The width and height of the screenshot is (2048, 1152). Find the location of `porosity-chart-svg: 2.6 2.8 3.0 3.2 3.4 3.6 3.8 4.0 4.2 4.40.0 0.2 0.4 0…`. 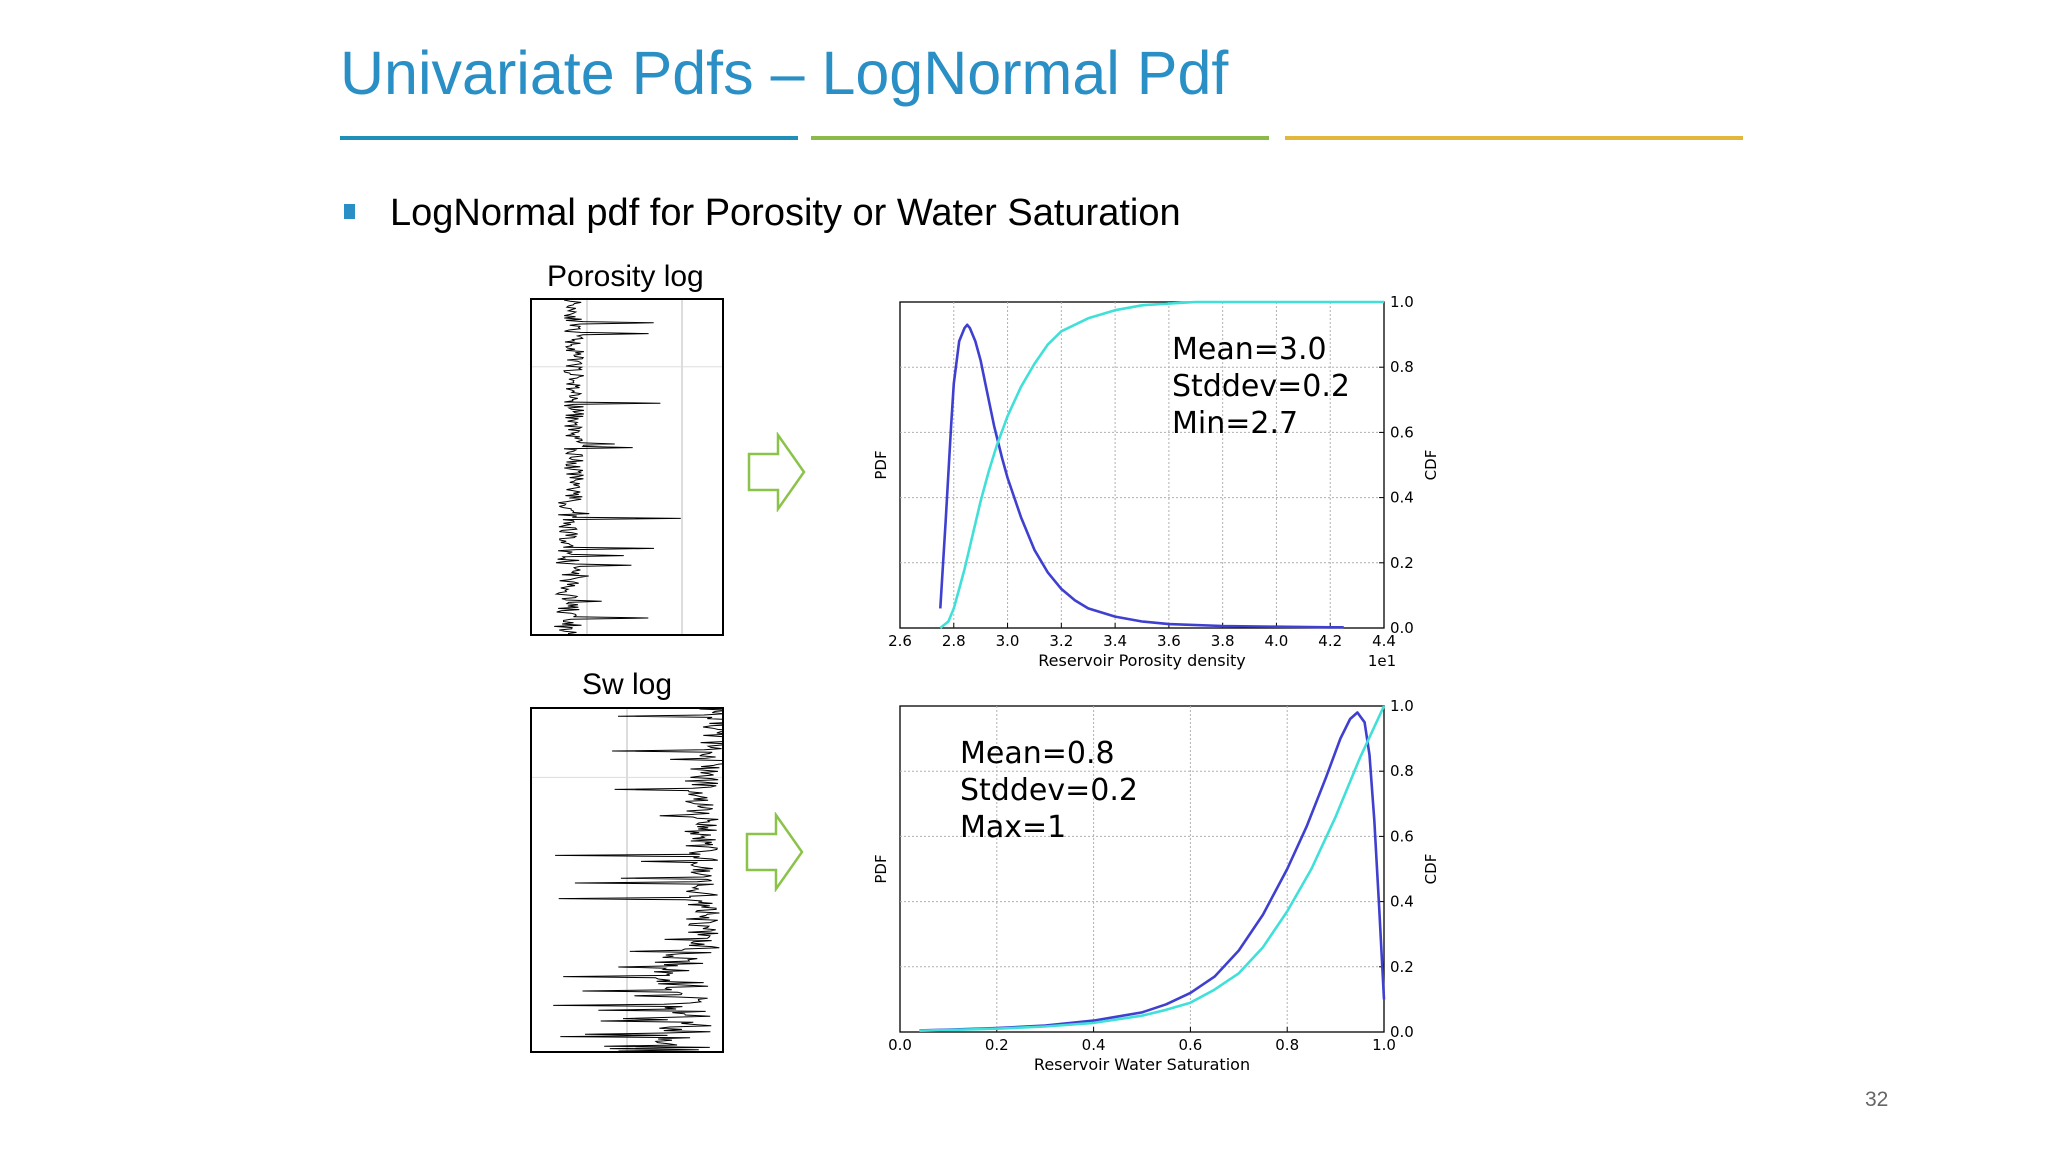

porosity-chart-svg: 2.6 2.8 3.0 3.2 3.4 3.6 3.8 4.0 4.2 4.40.0 0.2 0.4 0… is located at coordinates (1156, 481).